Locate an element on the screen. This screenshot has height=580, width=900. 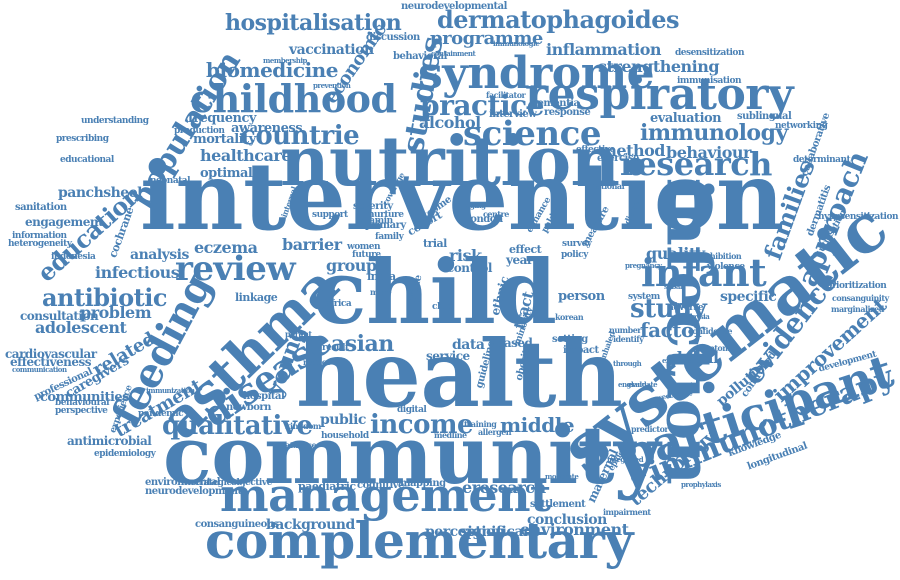
word-mortality: mortality is located at coordinates (224, 139).